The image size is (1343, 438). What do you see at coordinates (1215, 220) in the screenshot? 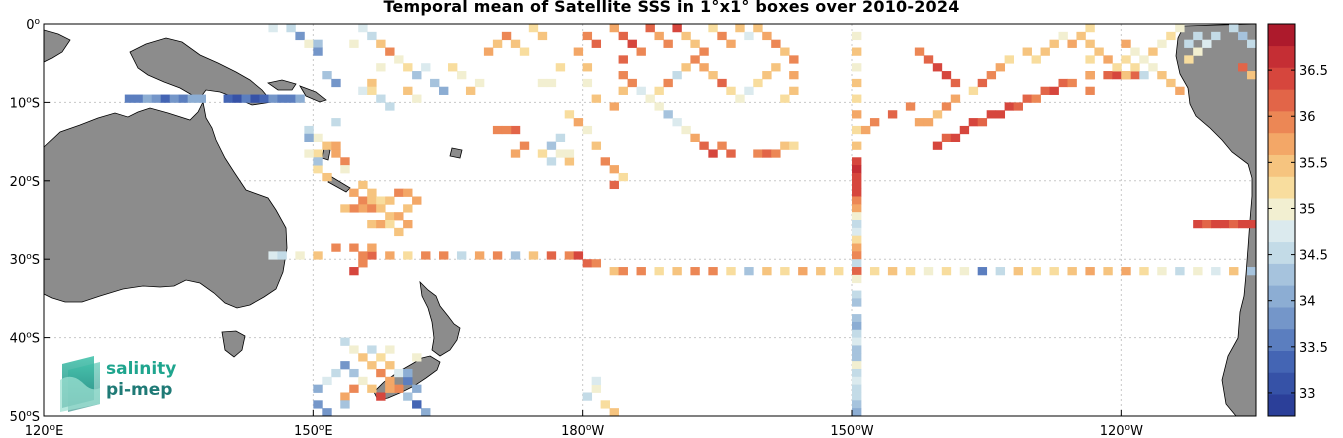
I see `south-america` at bounding box center [1215, 220].